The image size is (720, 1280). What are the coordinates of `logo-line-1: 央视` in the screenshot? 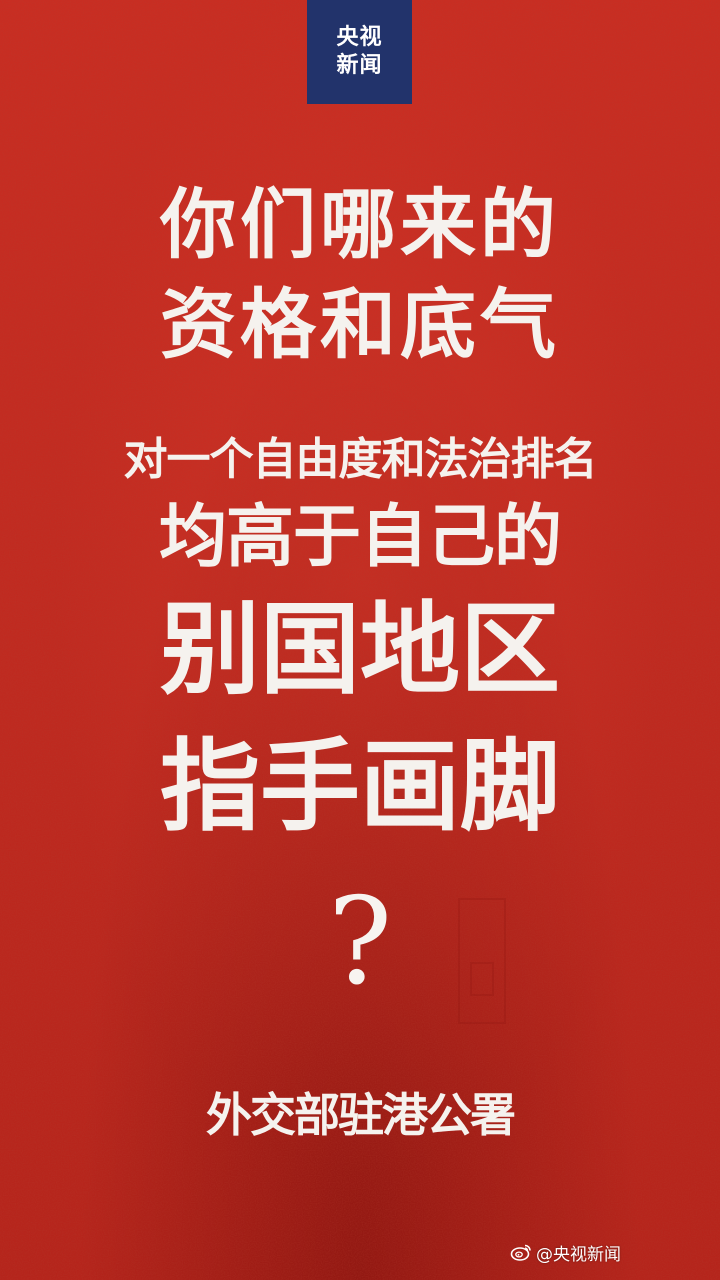 It's located at (359, 37).